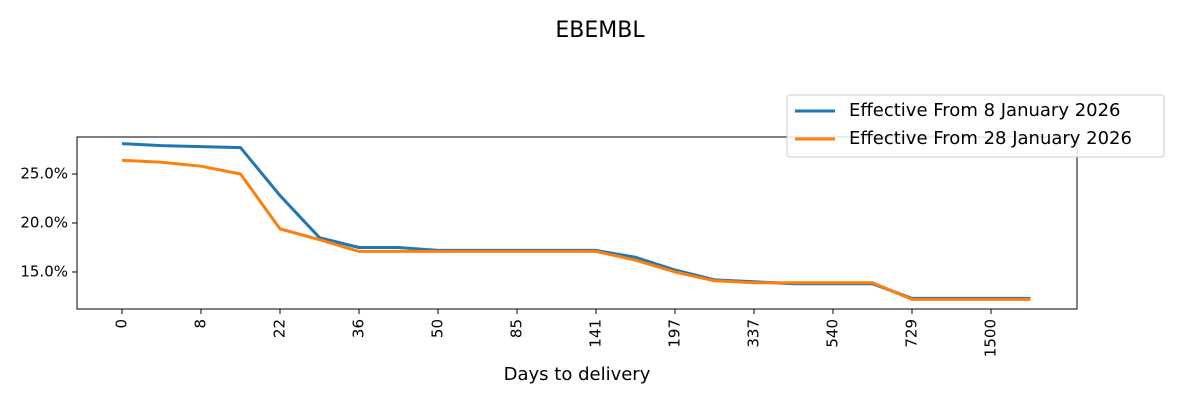 The image size is (1200, 400). What do you see at coordinates (577, 374) in the screenshot?
I see `x-axis-label: Days to delivery` at bounding box center [577, 374].